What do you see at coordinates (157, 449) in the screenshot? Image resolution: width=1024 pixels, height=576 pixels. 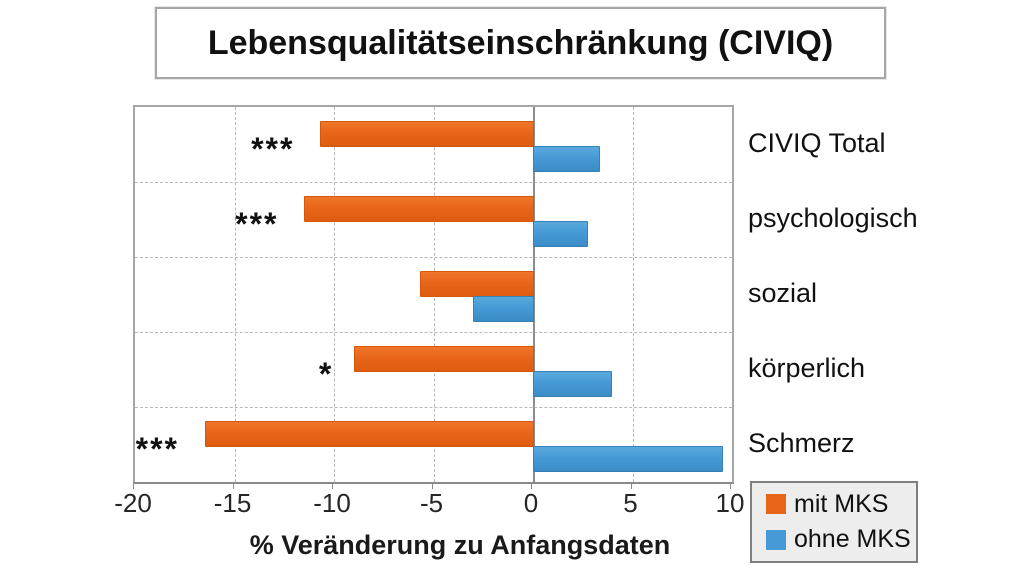 I see `significance-marker-schmerz: ***` at bounding box center [157, 449].